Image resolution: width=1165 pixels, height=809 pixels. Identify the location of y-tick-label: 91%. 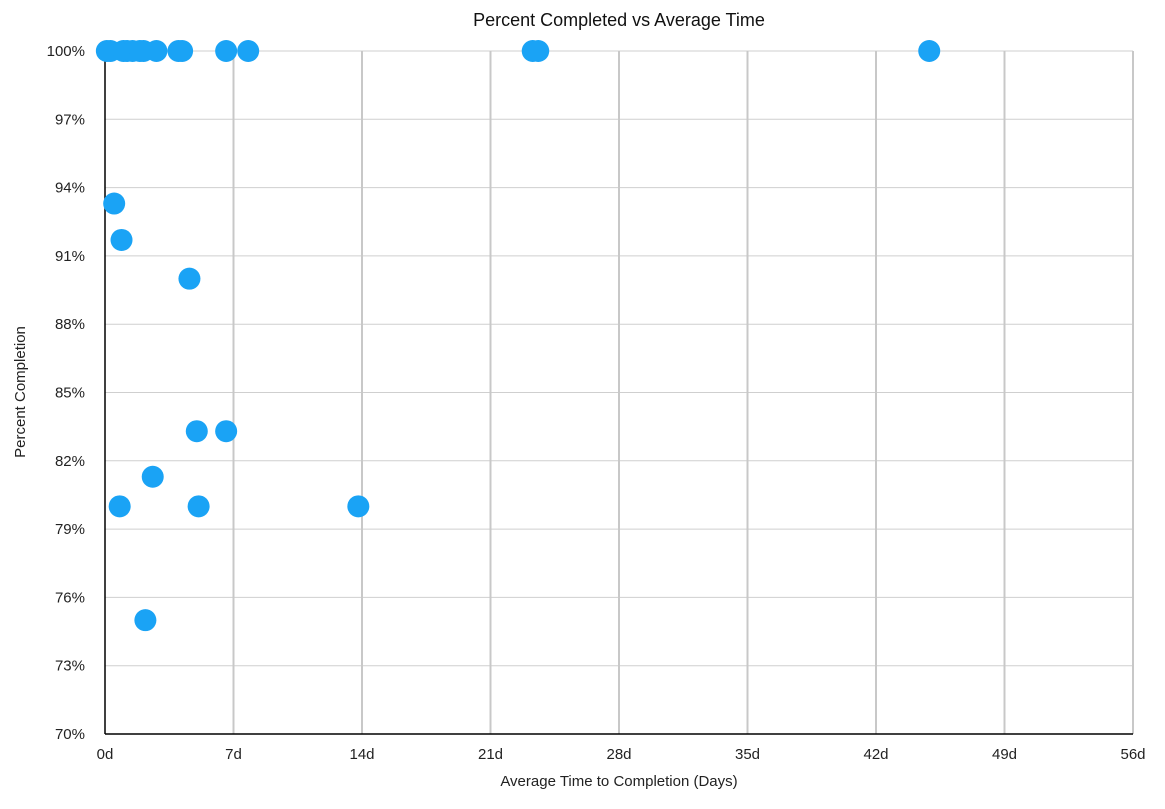
(70, 256).